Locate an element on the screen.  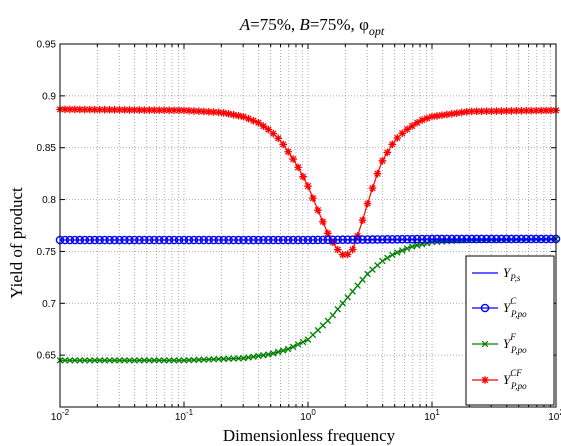
legend-label: YCF P,po is located at coordinates (515, 379).